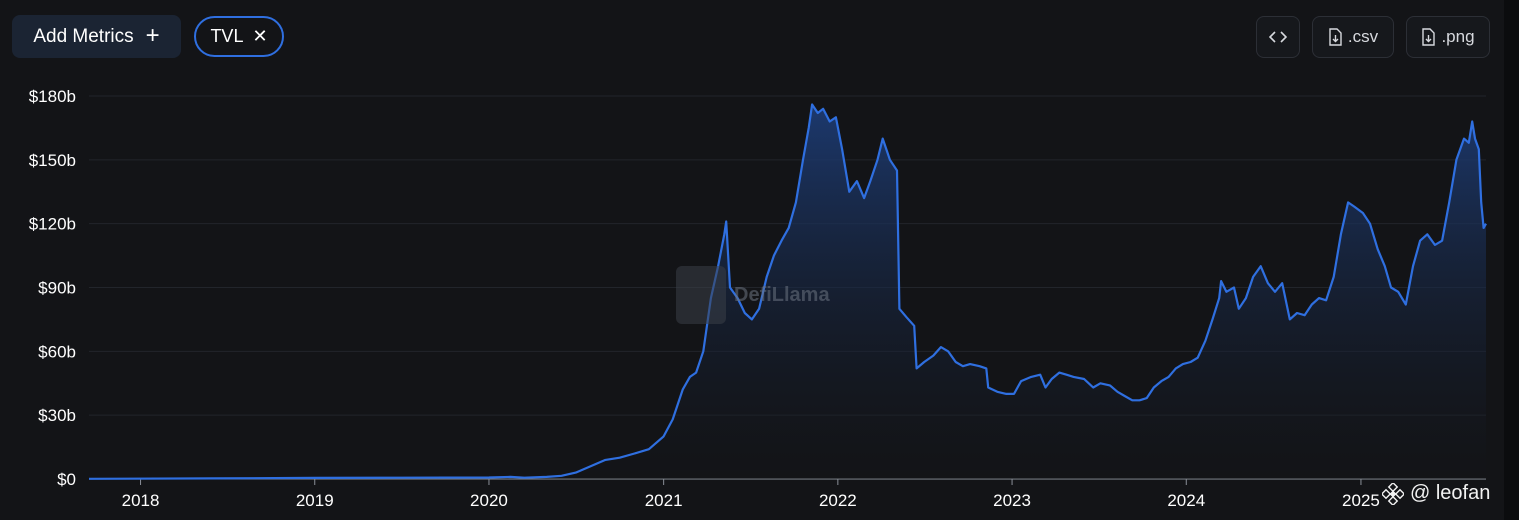 The width and height of the screenshot is (1519, 520). I want to click on x-tick-label: 2020, so click(489, 500).